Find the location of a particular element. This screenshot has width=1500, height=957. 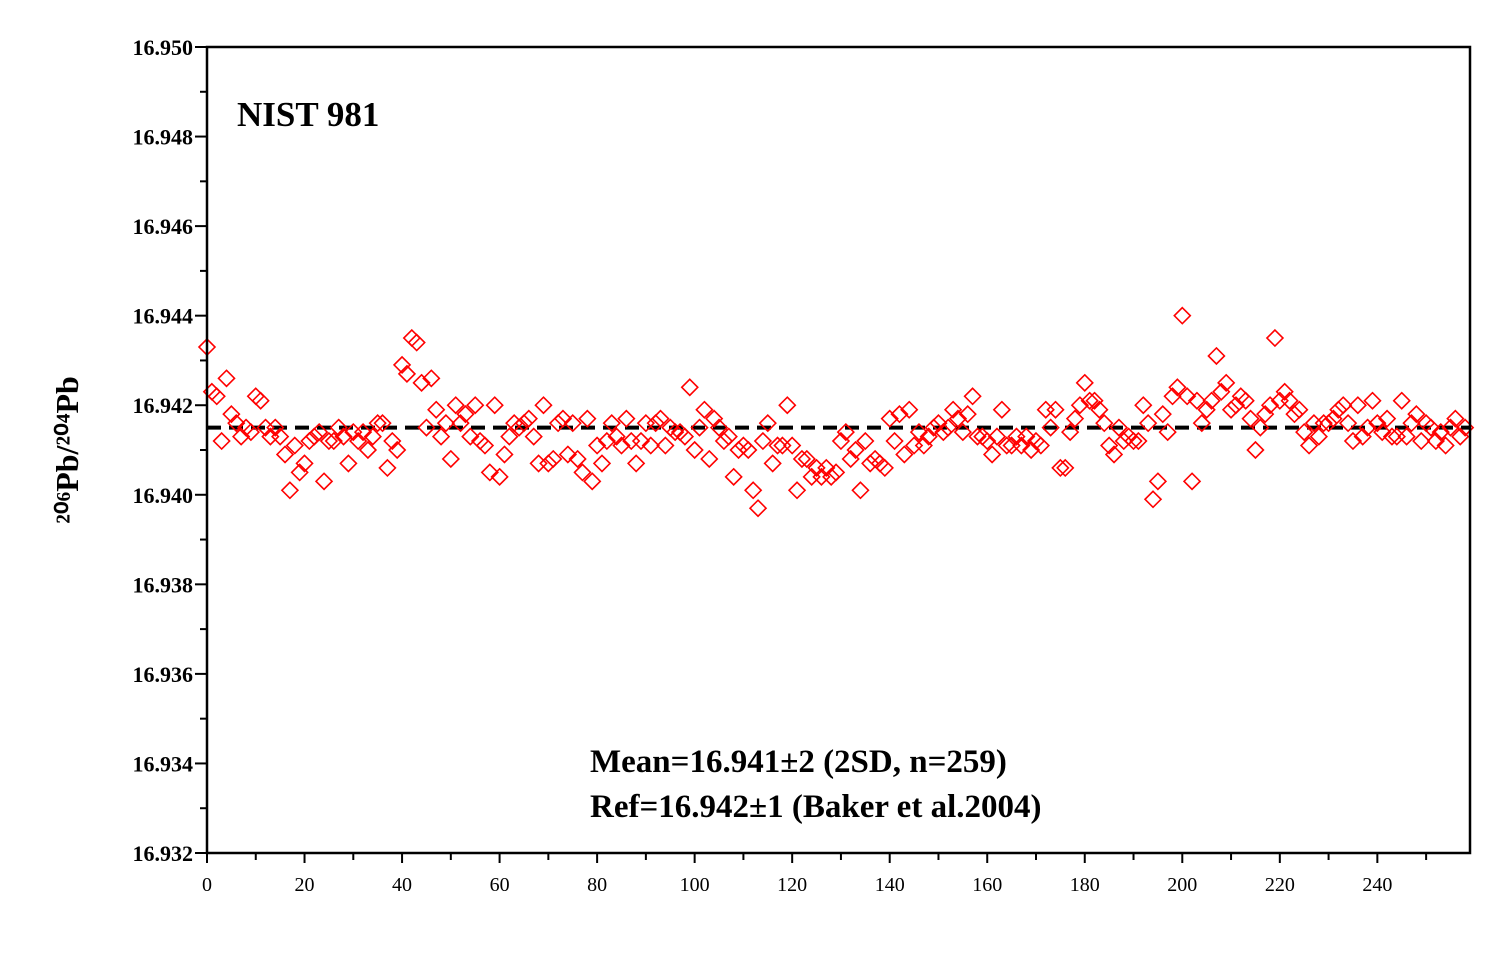

x-tick-label: 20 is located at coordinates (305, 885).